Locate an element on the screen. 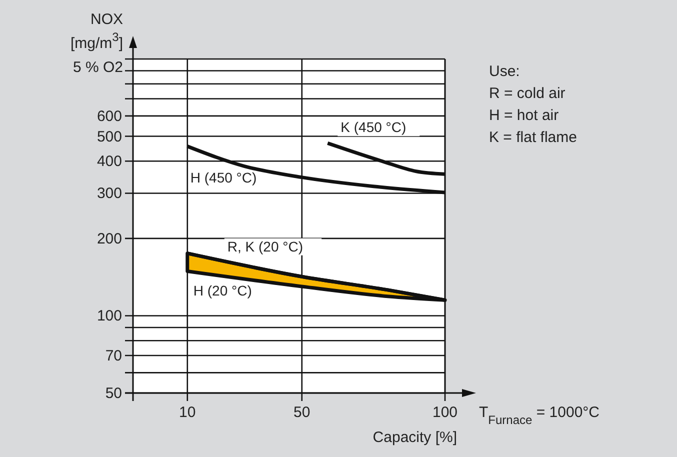 The image size is (677, 457). text: H = hot air is located at coordinates (524, 115).